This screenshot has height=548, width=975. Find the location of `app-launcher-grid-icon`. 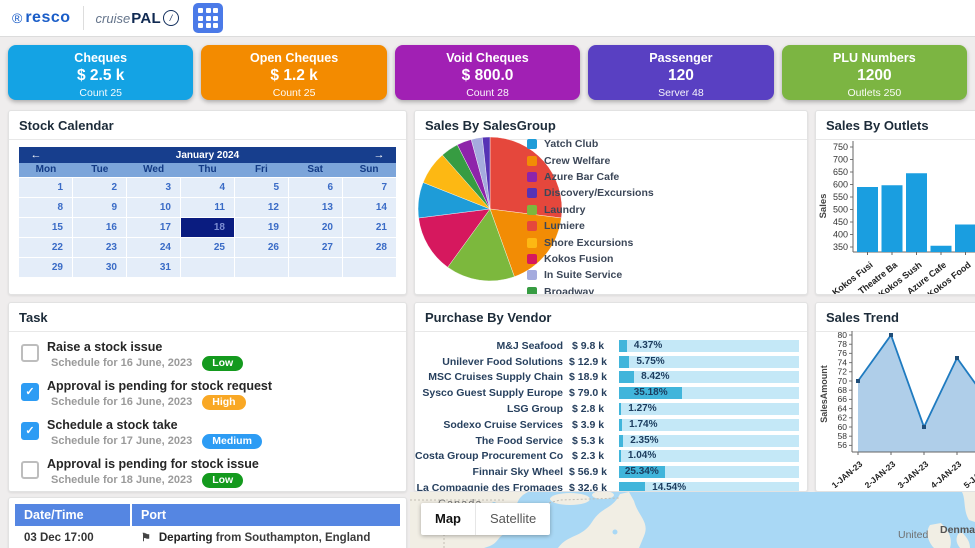

app-launcher-grid-icon is located at coordinates (208, 18).